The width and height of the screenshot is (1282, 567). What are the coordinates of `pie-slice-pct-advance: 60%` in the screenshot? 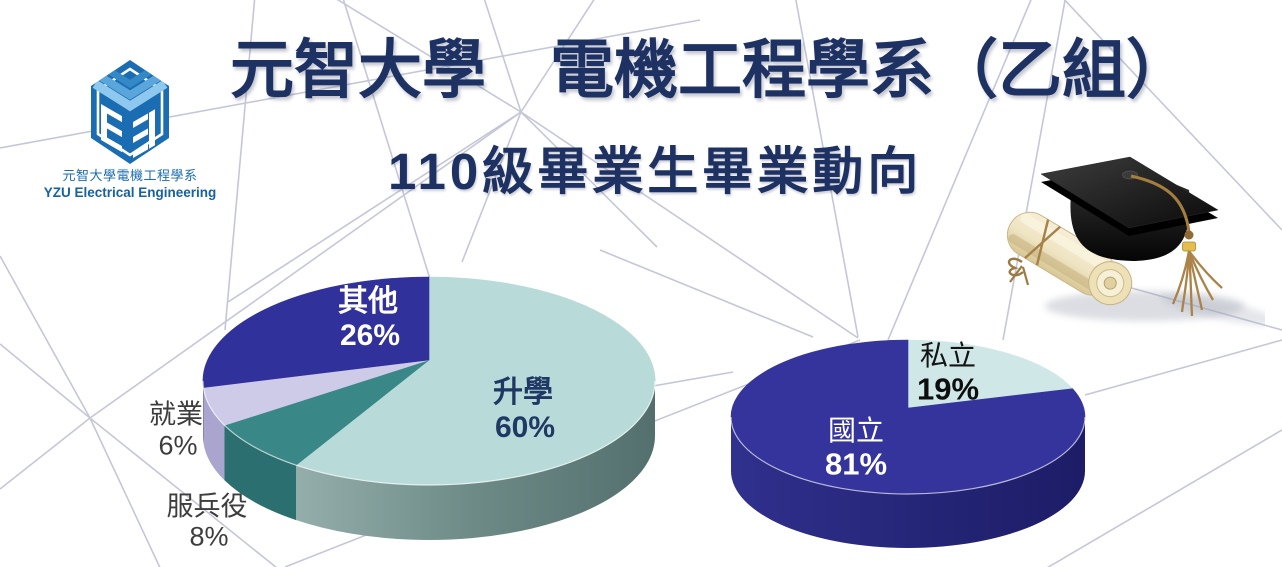 It's located at (525, 427).